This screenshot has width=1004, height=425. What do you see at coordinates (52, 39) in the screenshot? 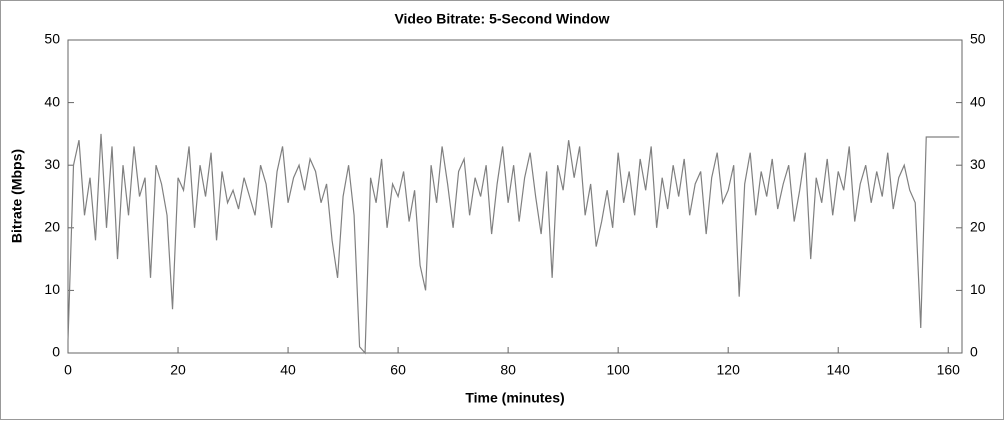
I see `y-tick-label: 50` at bounding box center [52, 39].